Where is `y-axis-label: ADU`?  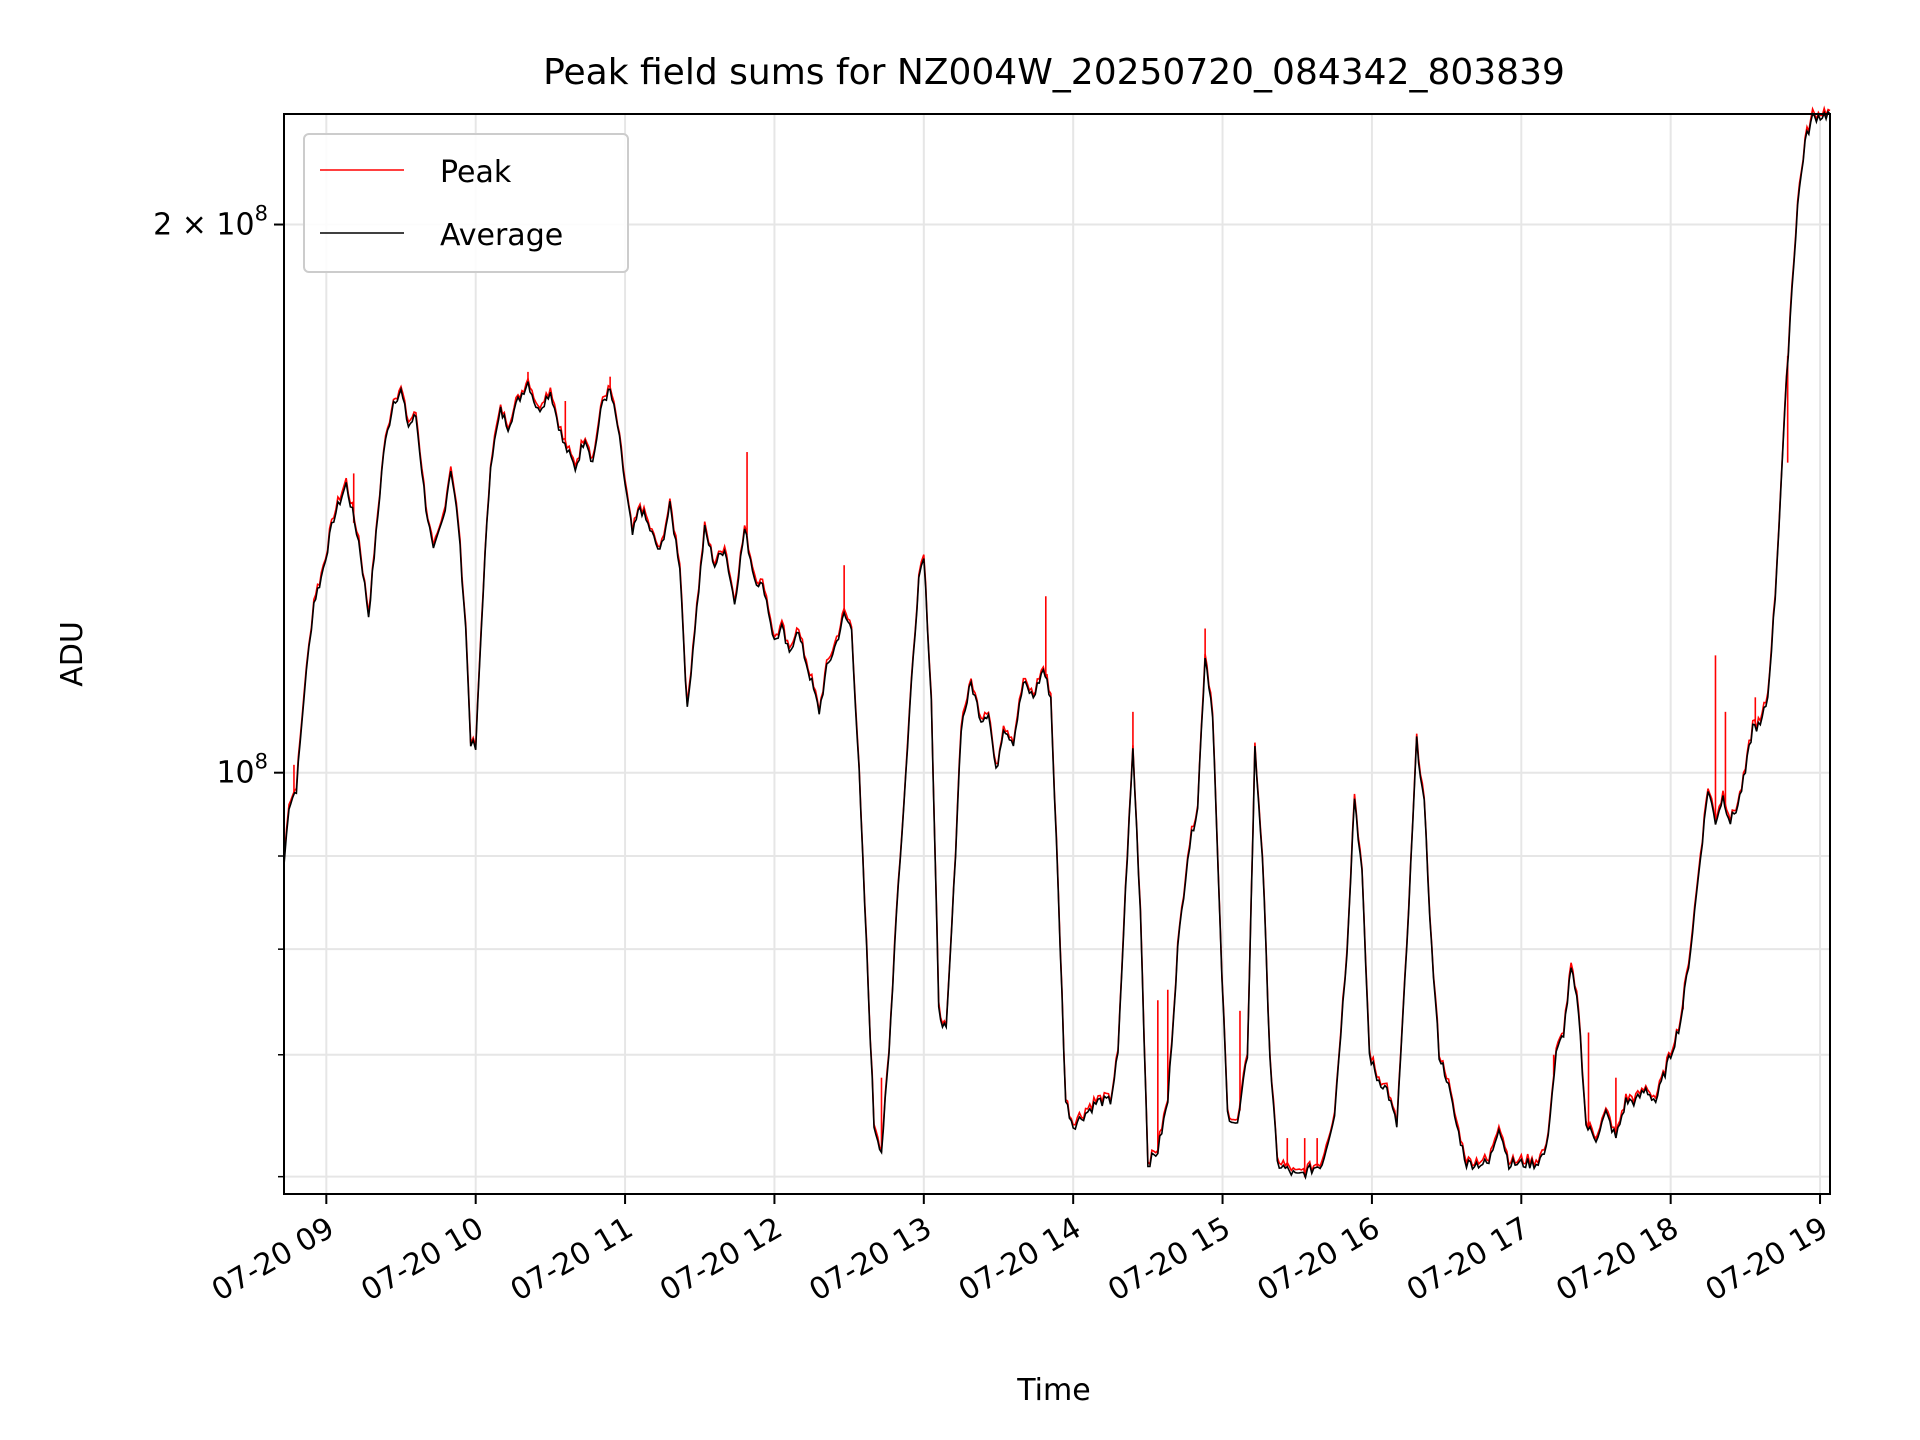 y-axis-label: ADU is located at coordinates (72, 654).